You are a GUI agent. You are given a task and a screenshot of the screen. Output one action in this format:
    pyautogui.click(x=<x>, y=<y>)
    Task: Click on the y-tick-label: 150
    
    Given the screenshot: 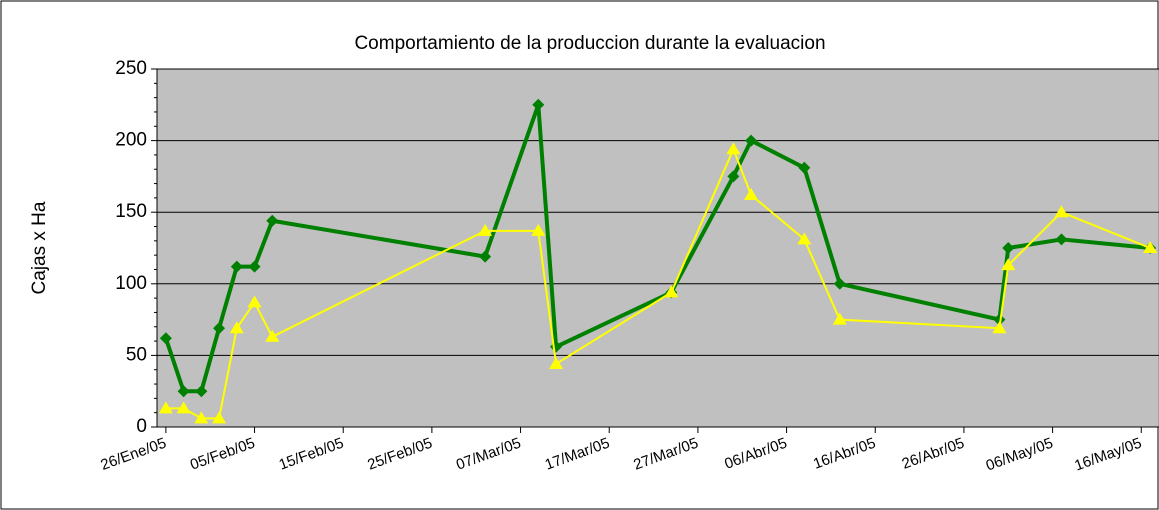 What is the action you would take?
    pyautogui.click(x=131, y=211)
    